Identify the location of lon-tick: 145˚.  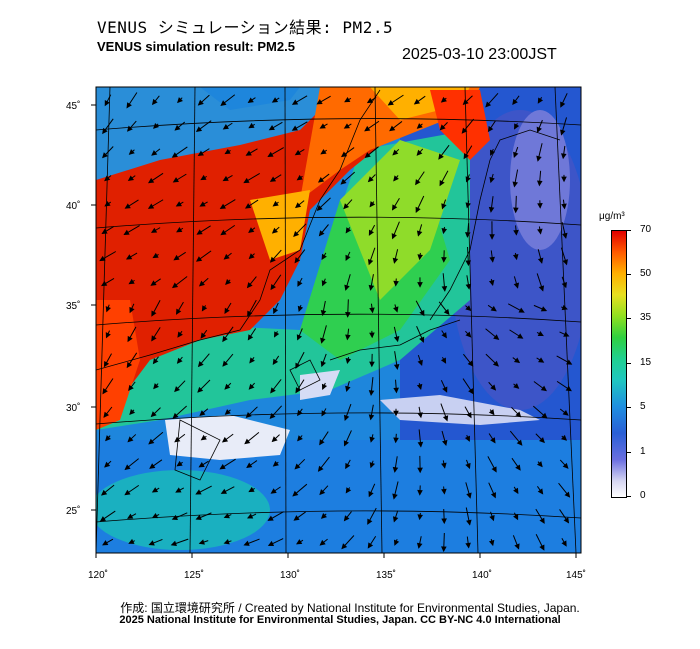
(576, 575).